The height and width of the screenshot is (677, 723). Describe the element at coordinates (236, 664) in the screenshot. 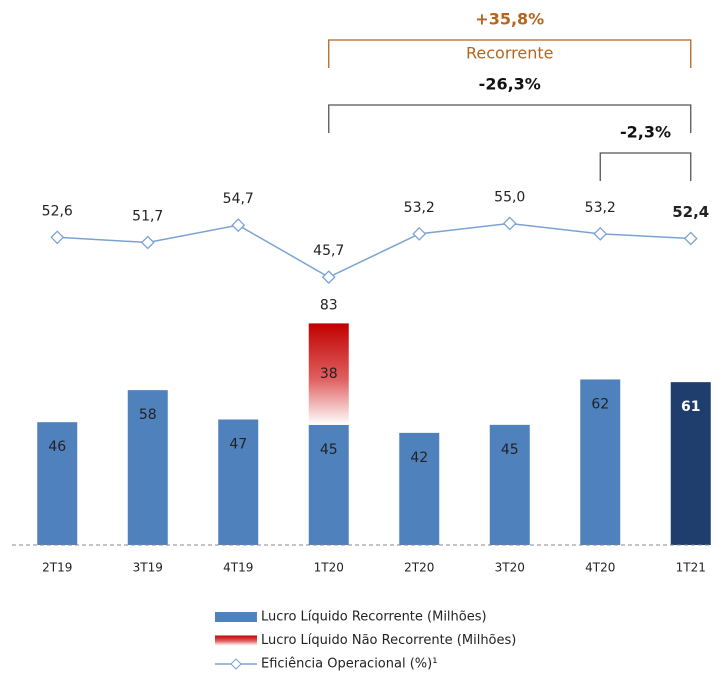

I see `legend-marker` at that location.